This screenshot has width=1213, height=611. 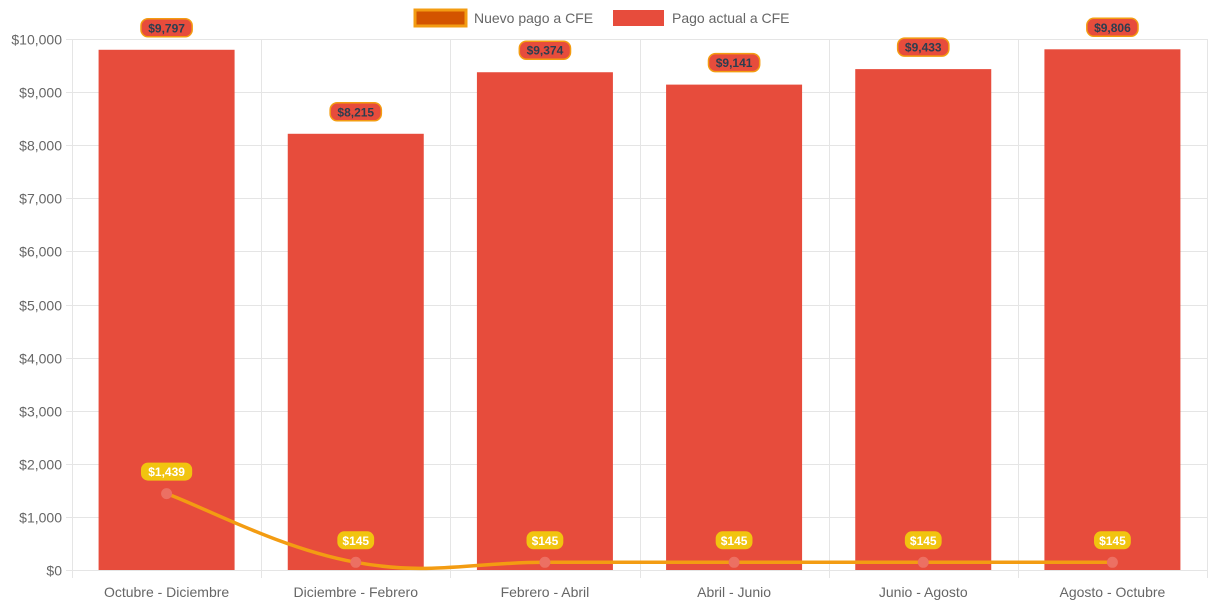 What do you see at coordinates (40, 412) in the screenshot?
I see `y-tick-label: $3,000` at bounding box center [40, 412].